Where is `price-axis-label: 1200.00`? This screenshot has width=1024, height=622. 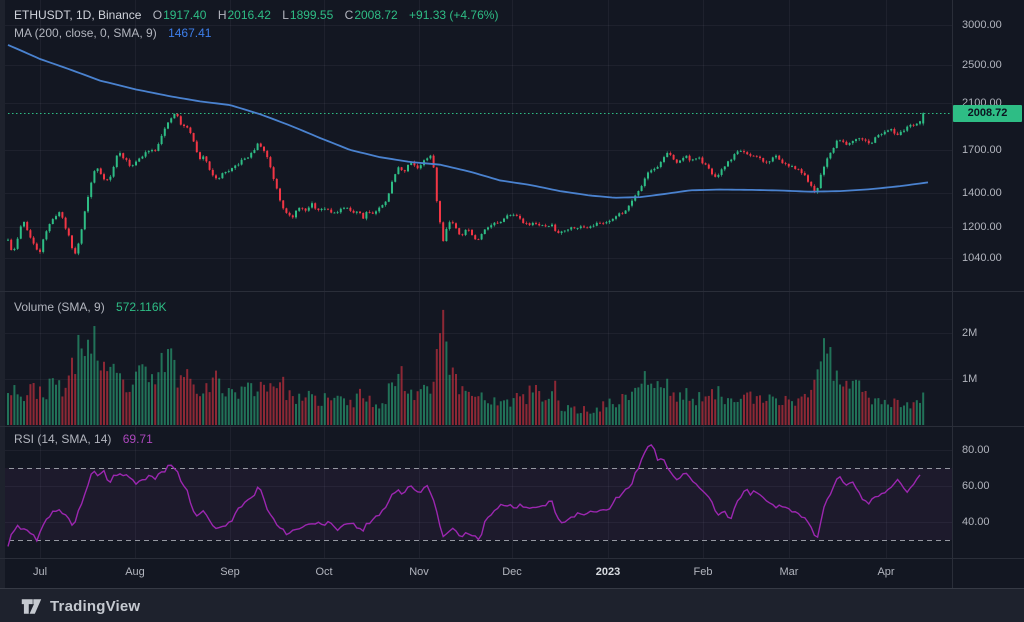
price-axis-label: 1200.00 is located at coordinates (982, 226).